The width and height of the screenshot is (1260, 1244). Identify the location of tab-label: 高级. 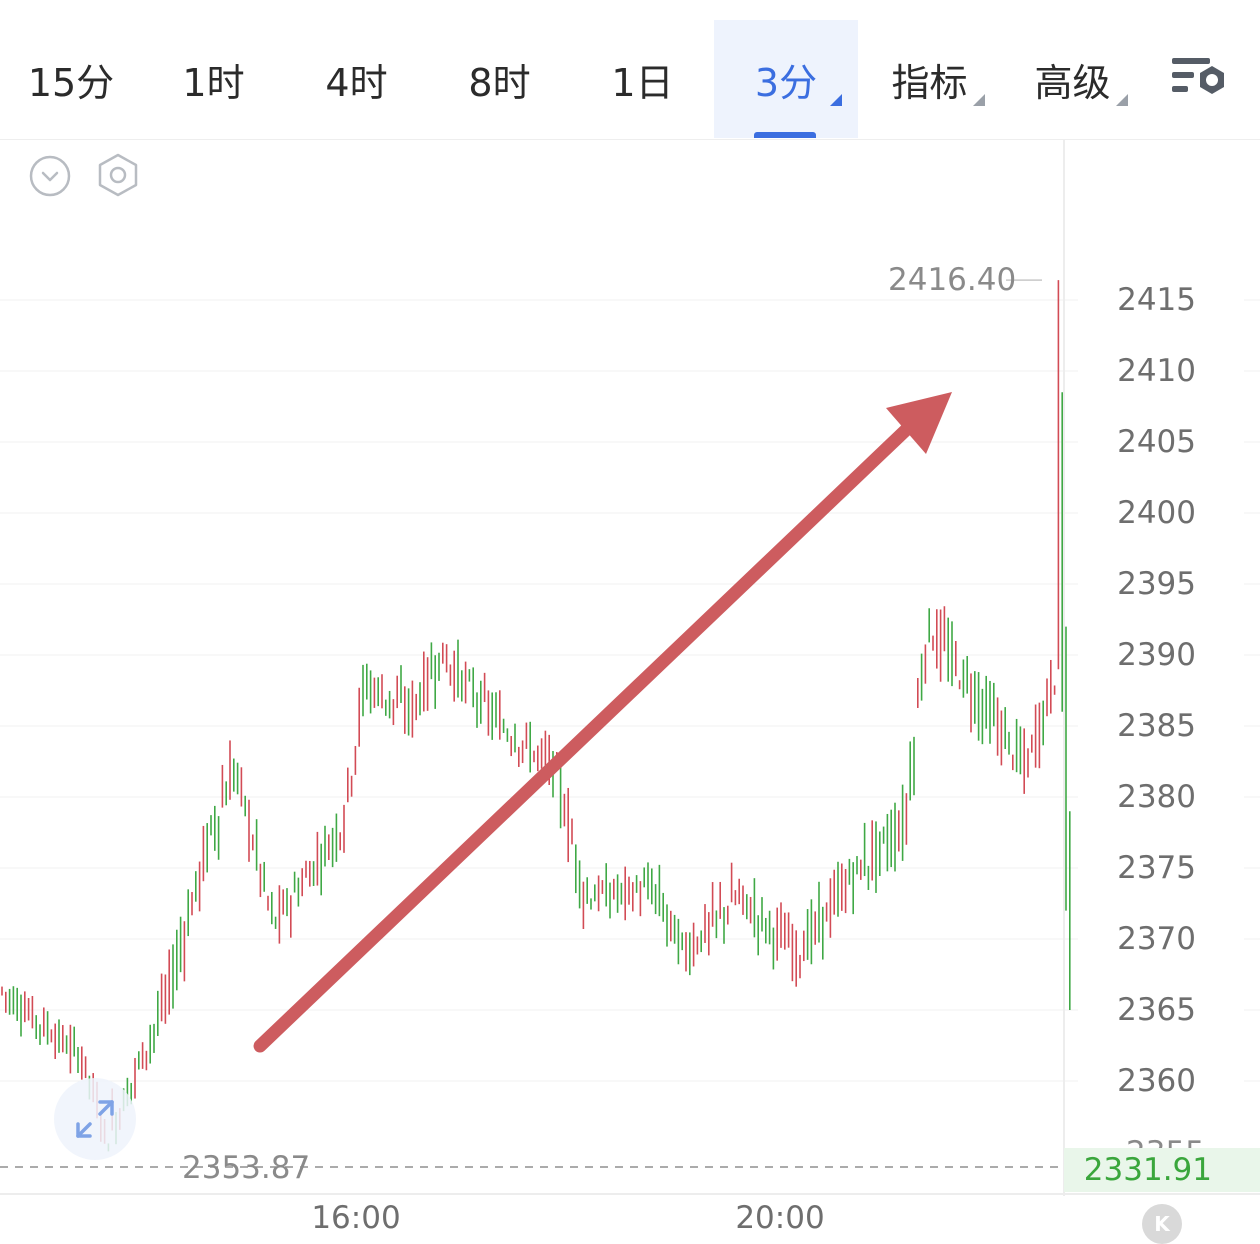
(1072, 82).